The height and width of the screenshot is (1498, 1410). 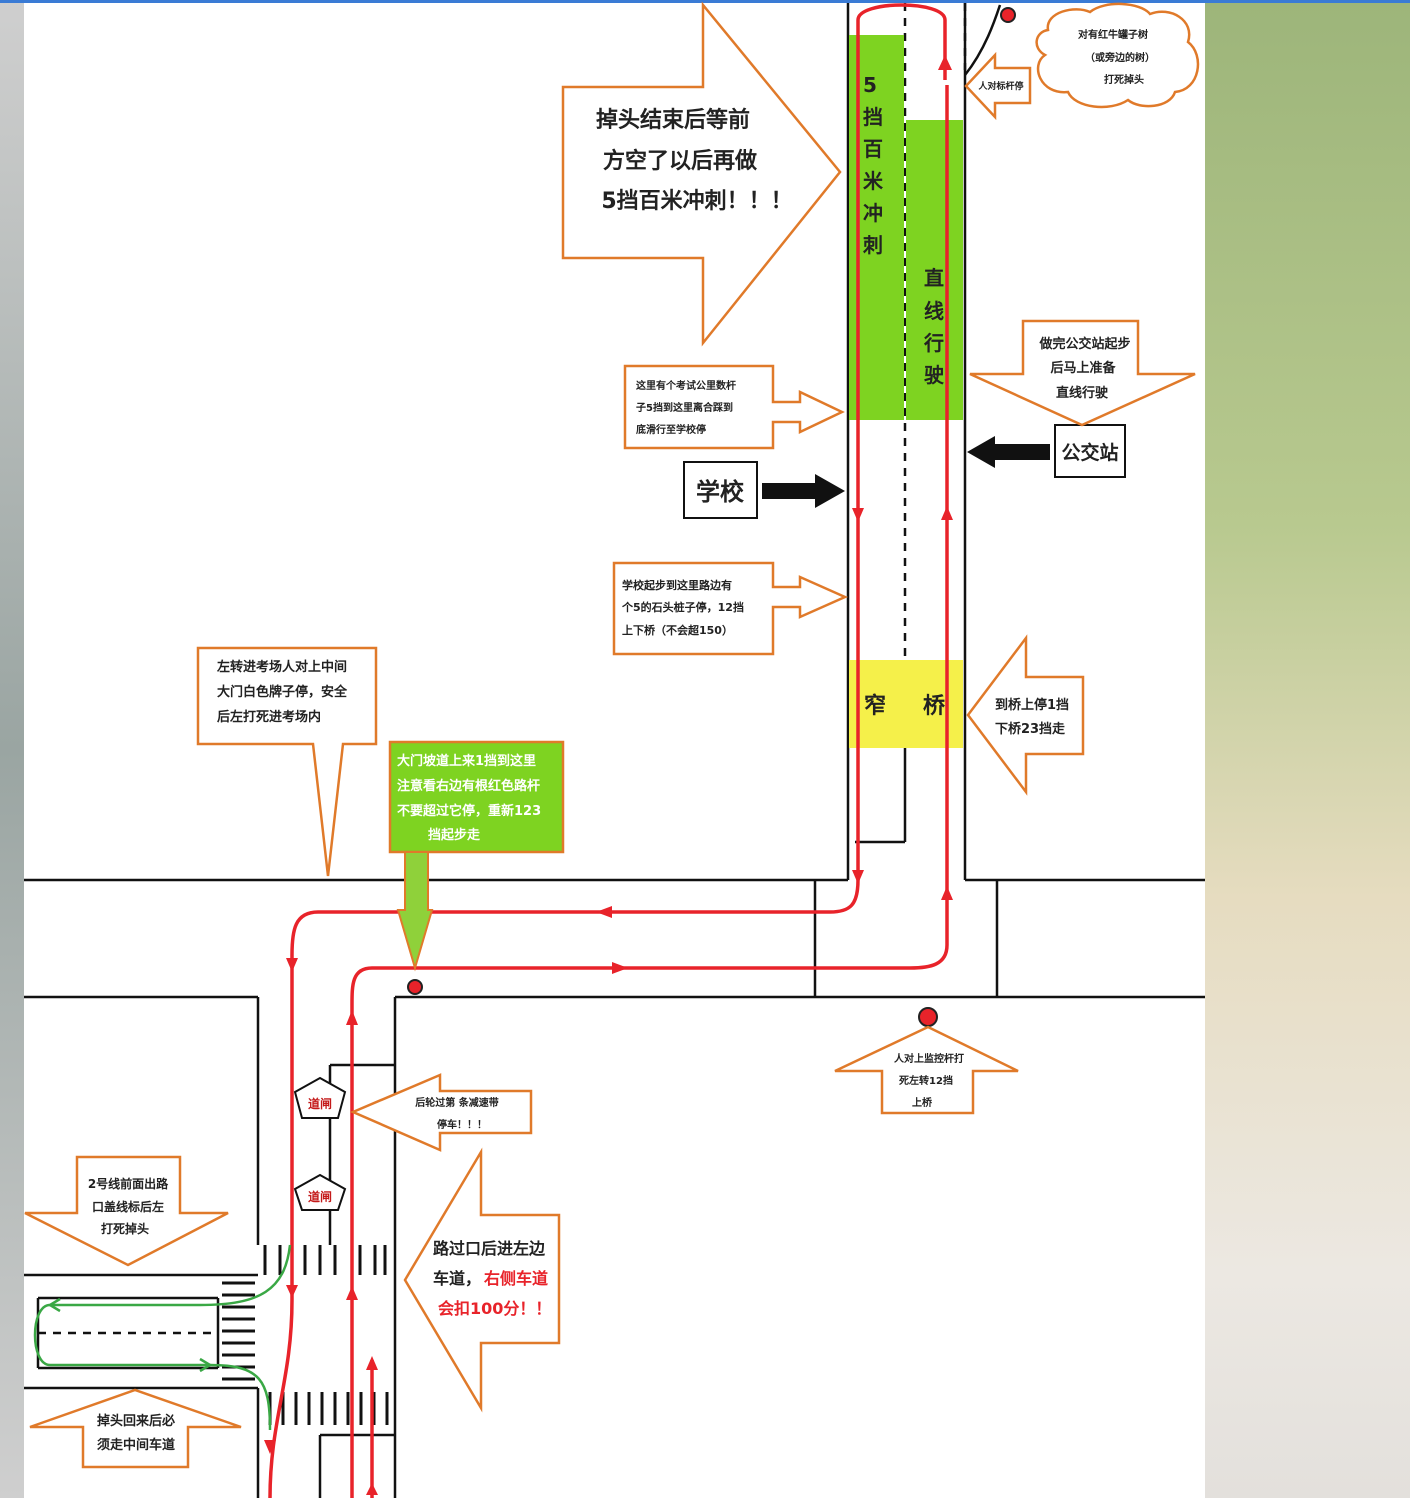 What do you see at coordinates (1084, 344) in the screenshot?
I see `svg-text: 做完公交站起步` at bounding box center [1084, 344].